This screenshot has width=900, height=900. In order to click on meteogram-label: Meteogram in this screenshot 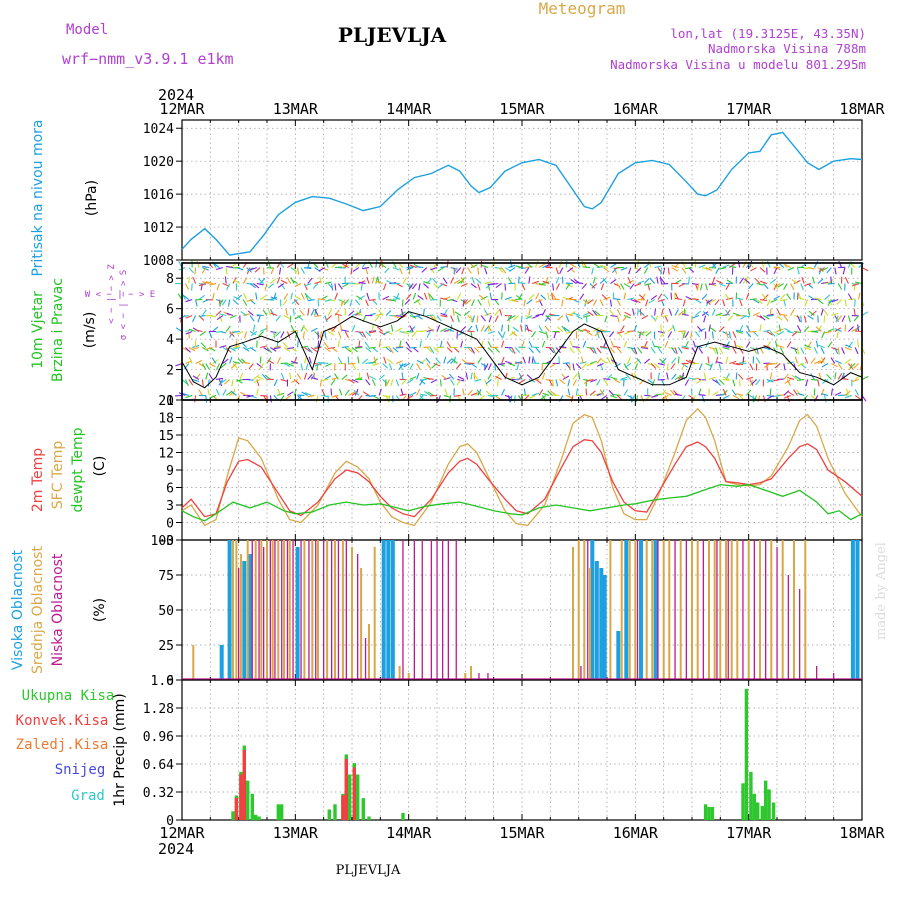, I will do `click(582, 9)`.